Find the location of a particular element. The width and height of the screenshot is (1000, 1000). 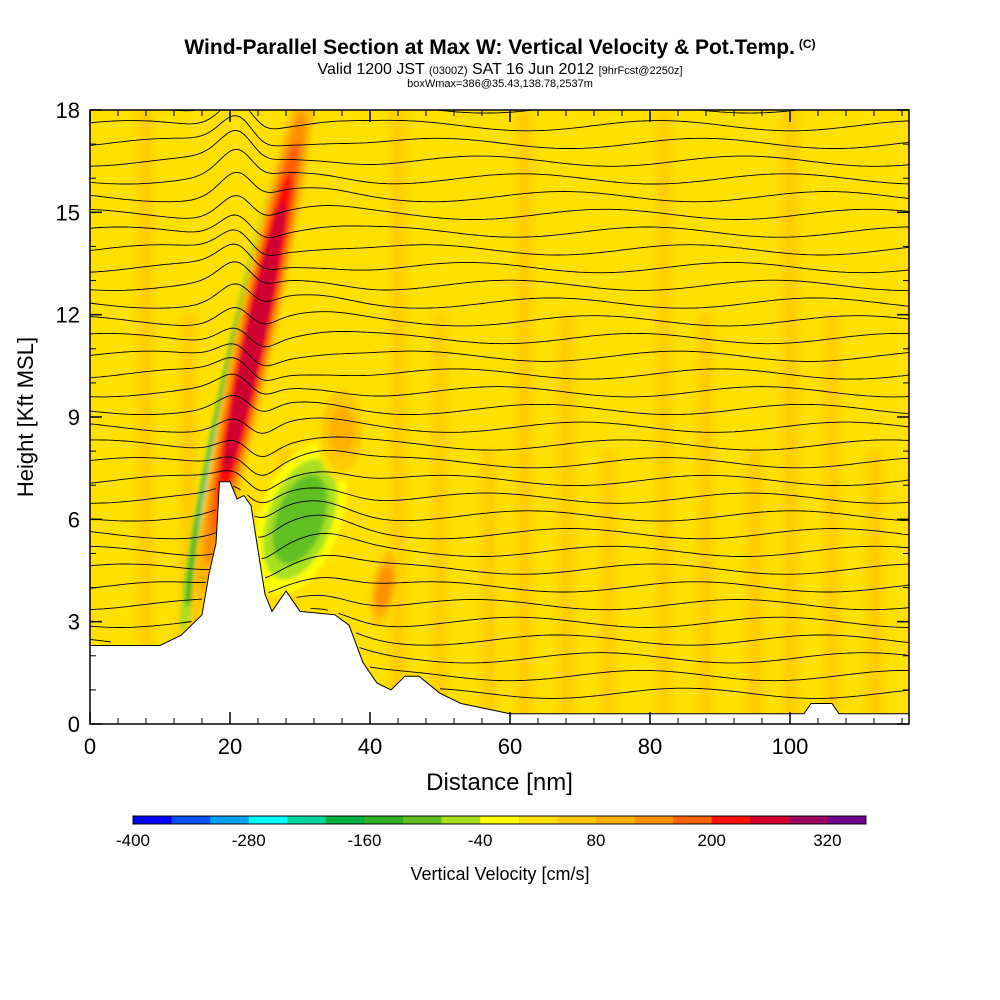

x-axis-label: Distance [nm] is located at coordinates (499, 782).